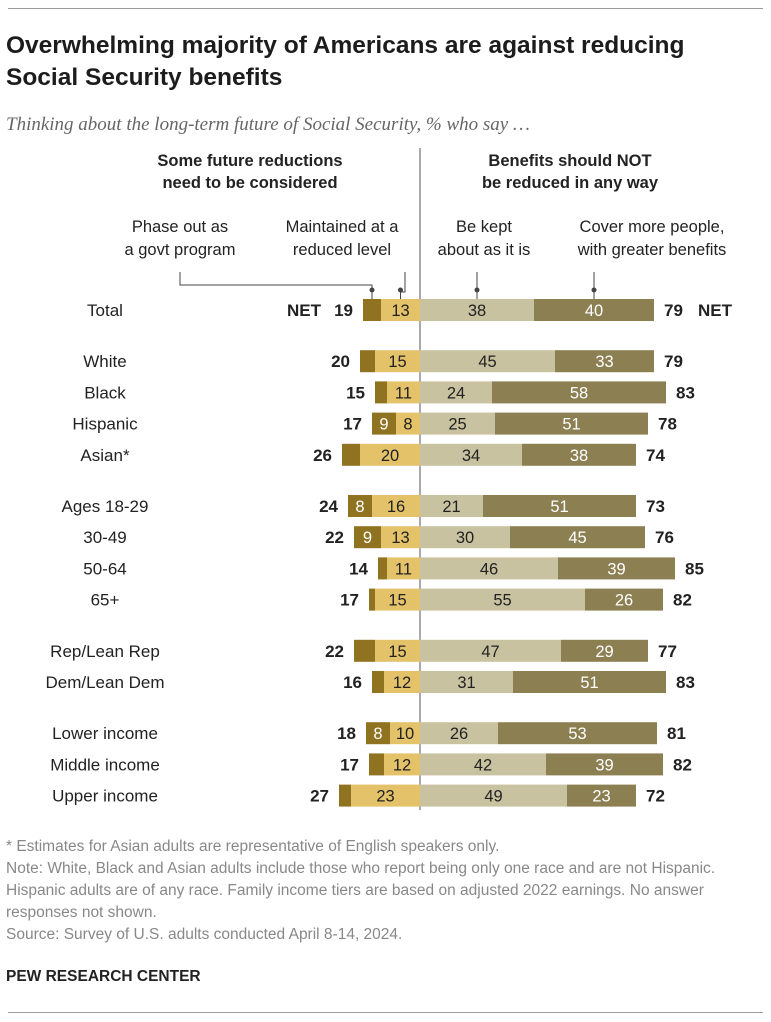  I want to click on net-right-value: 82, so click(682, 600).